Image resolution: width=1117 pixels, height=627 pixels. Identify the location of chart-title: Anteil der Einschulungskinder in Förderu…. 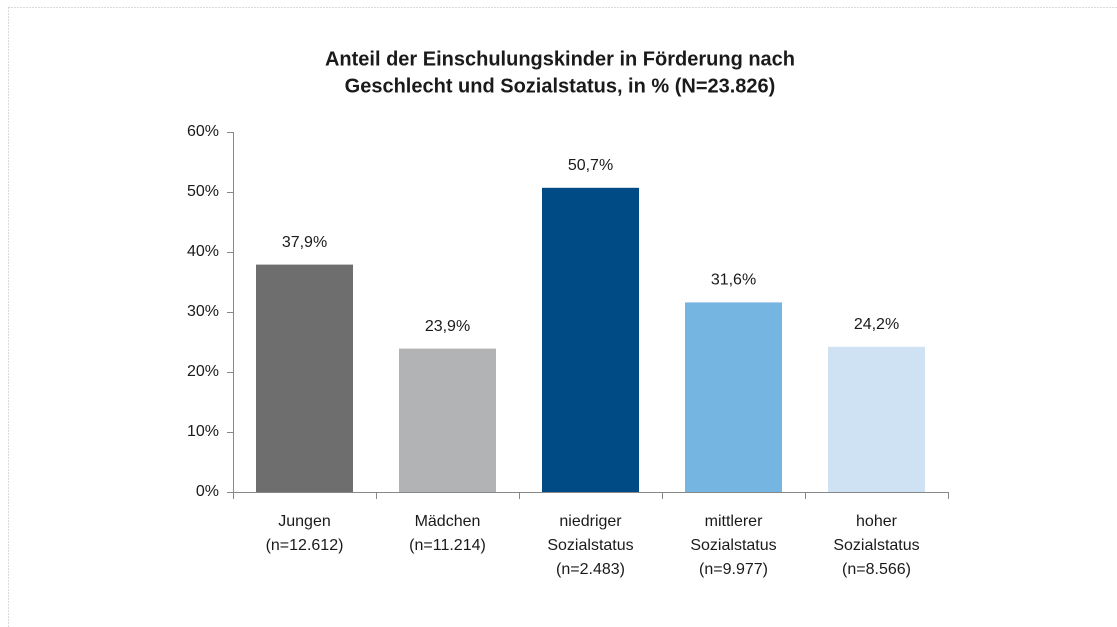
(560, 59).